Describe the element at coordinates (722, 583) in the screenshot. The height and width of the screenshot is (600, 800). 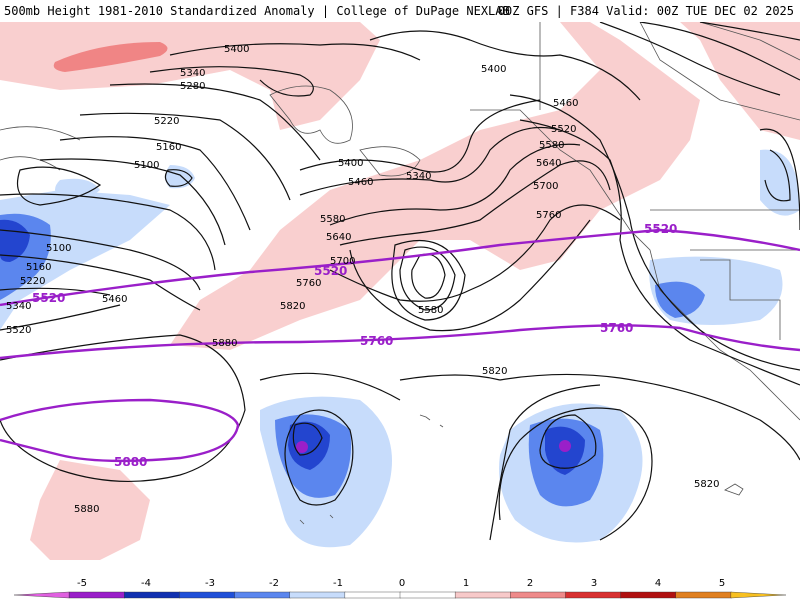
I see `colorbar-tick-label: 5` at that location.